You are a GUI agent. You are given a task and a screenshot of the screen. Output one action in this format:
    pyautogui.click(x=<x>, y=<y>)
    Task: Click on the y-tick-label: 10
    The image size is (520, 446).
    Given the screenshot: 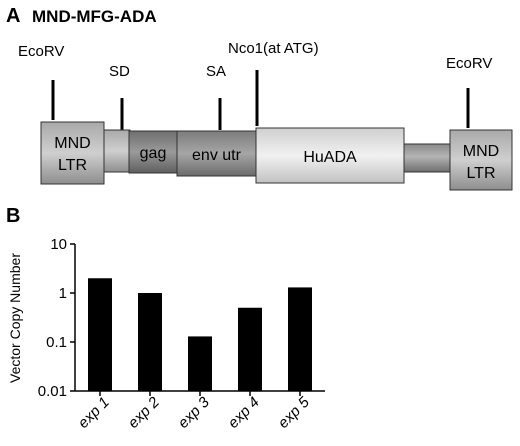 What is the action you would take?
    pyautogui.click(x=58, y=244)
    